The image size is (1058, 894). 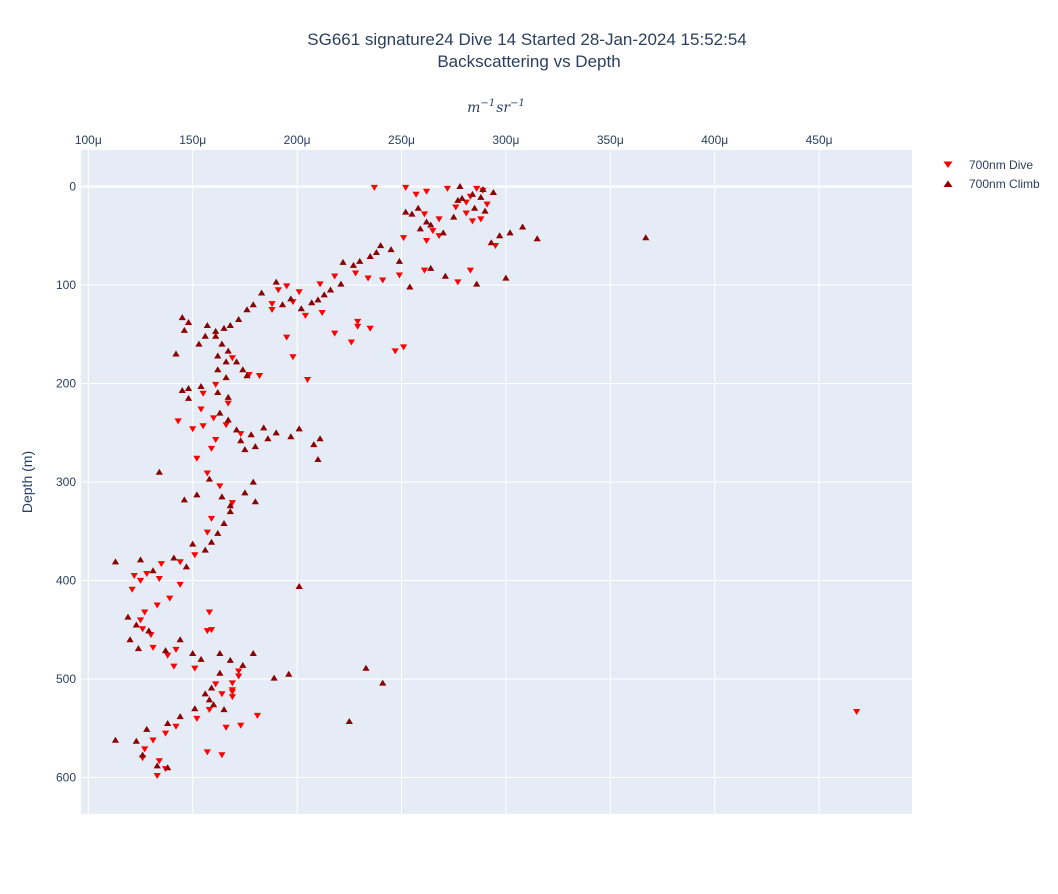 I want to click on y-tick-label: 400, so click(x=66, y=581).